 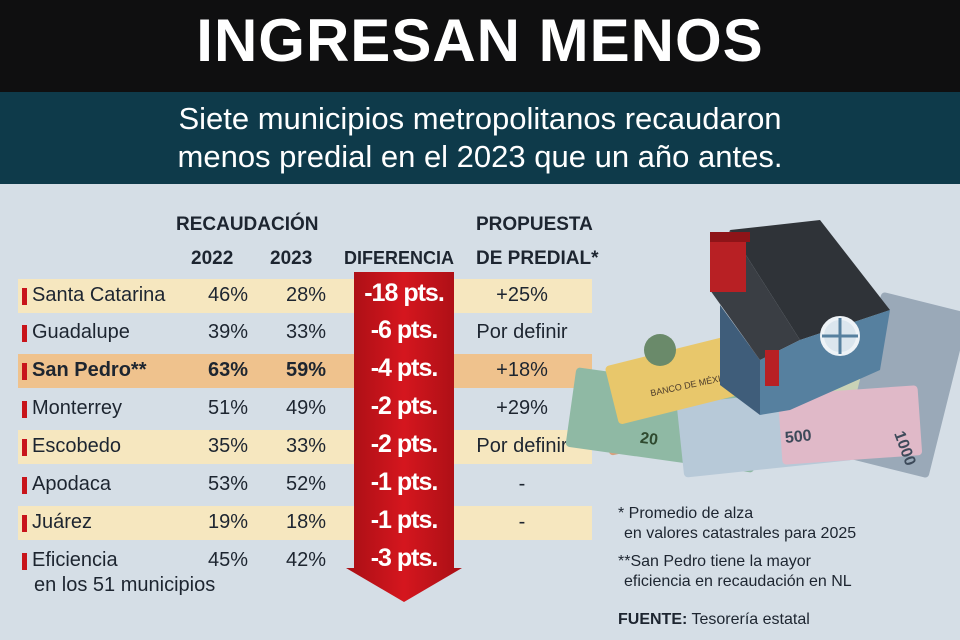 What do you see at coordinates (76, 446) in the screenshot?
I see `row-name: Escobedo` at bounding box center [76, 446].